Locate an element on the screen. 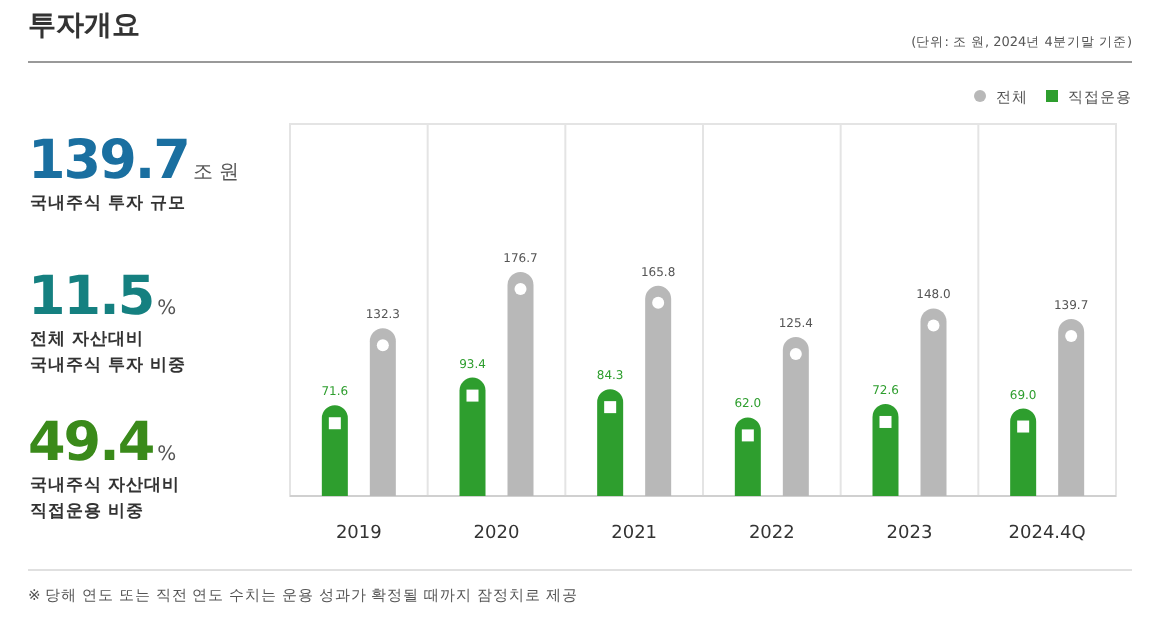 The width and height of the screenshot is (1160, 630). text: 11.5 is located at coordinates (91, 297).